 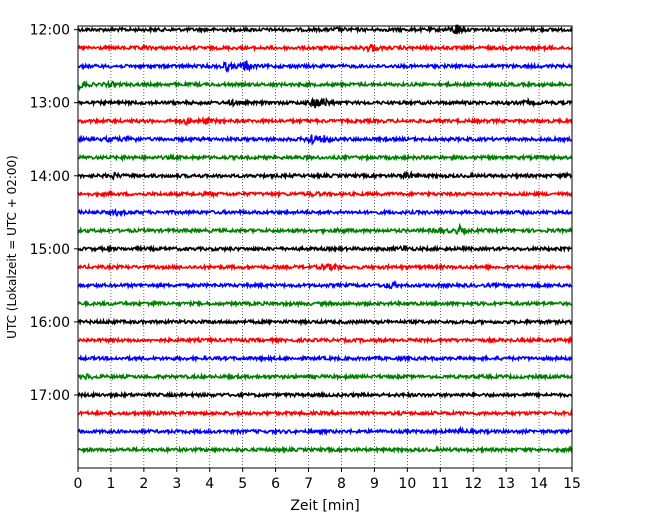 What do you see at coordinates (50, 250) in the screenshot?
I see `y-tick-label: 15:00` at bounding box center [50, 250].